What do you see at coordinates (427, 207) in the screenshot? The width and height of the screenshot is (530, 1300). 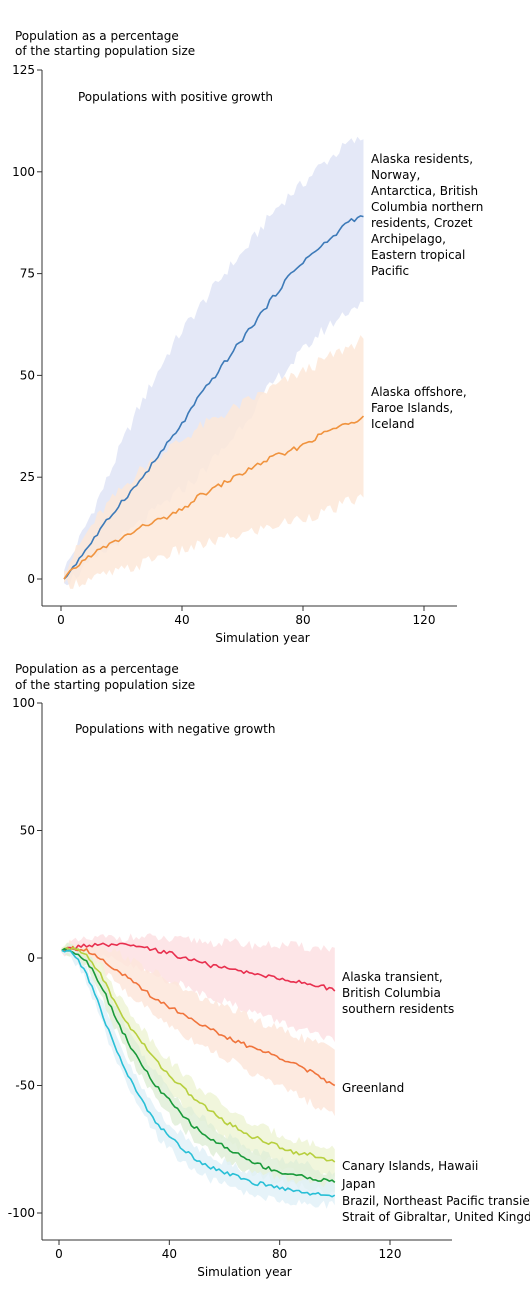 I see `series-label-line: Columbia northern` at bounding box center [427, 207].